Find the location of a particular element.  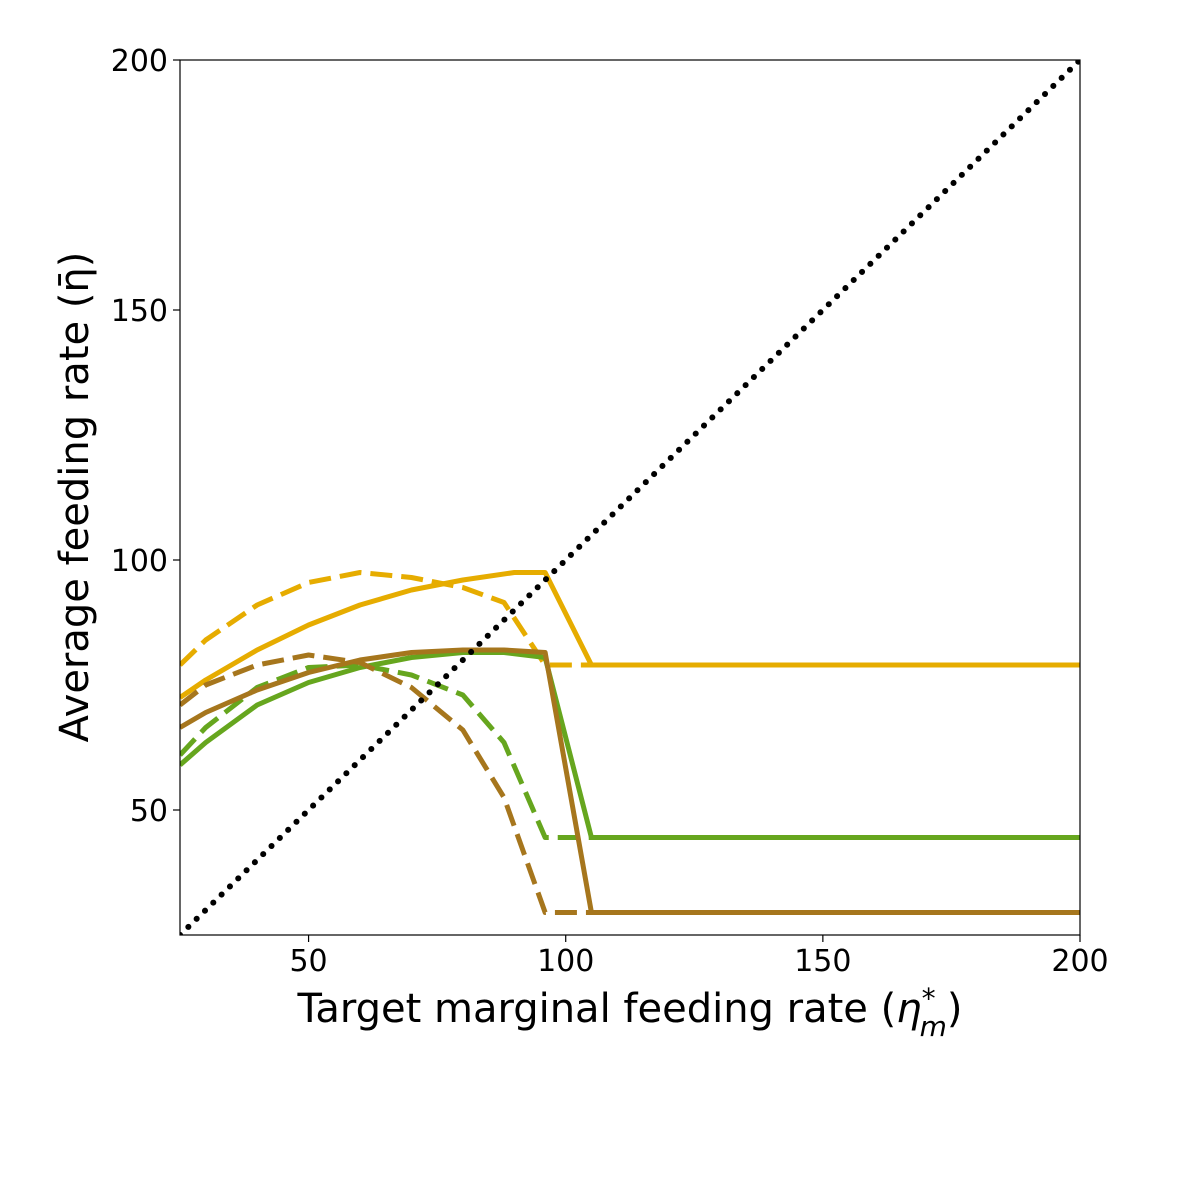

x-axis-label-main: Target marginal feeding rate ( is located at coordinates (597, 1009).